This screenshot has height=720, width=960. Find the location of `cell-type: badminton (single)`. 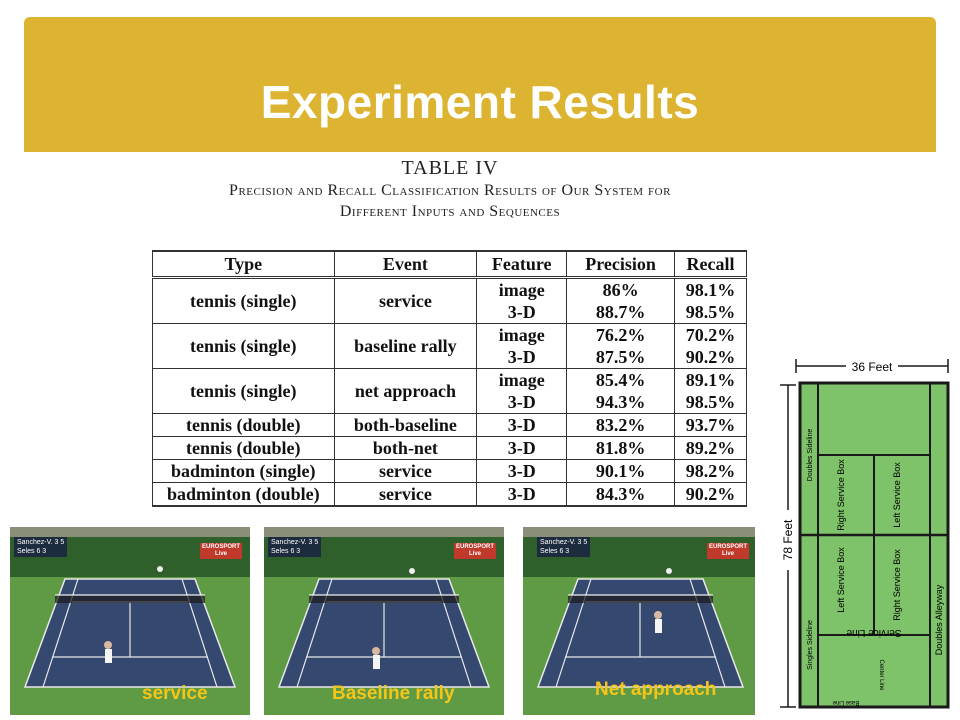

cell-type: badminton (single) is located at coordinates (243, 471).